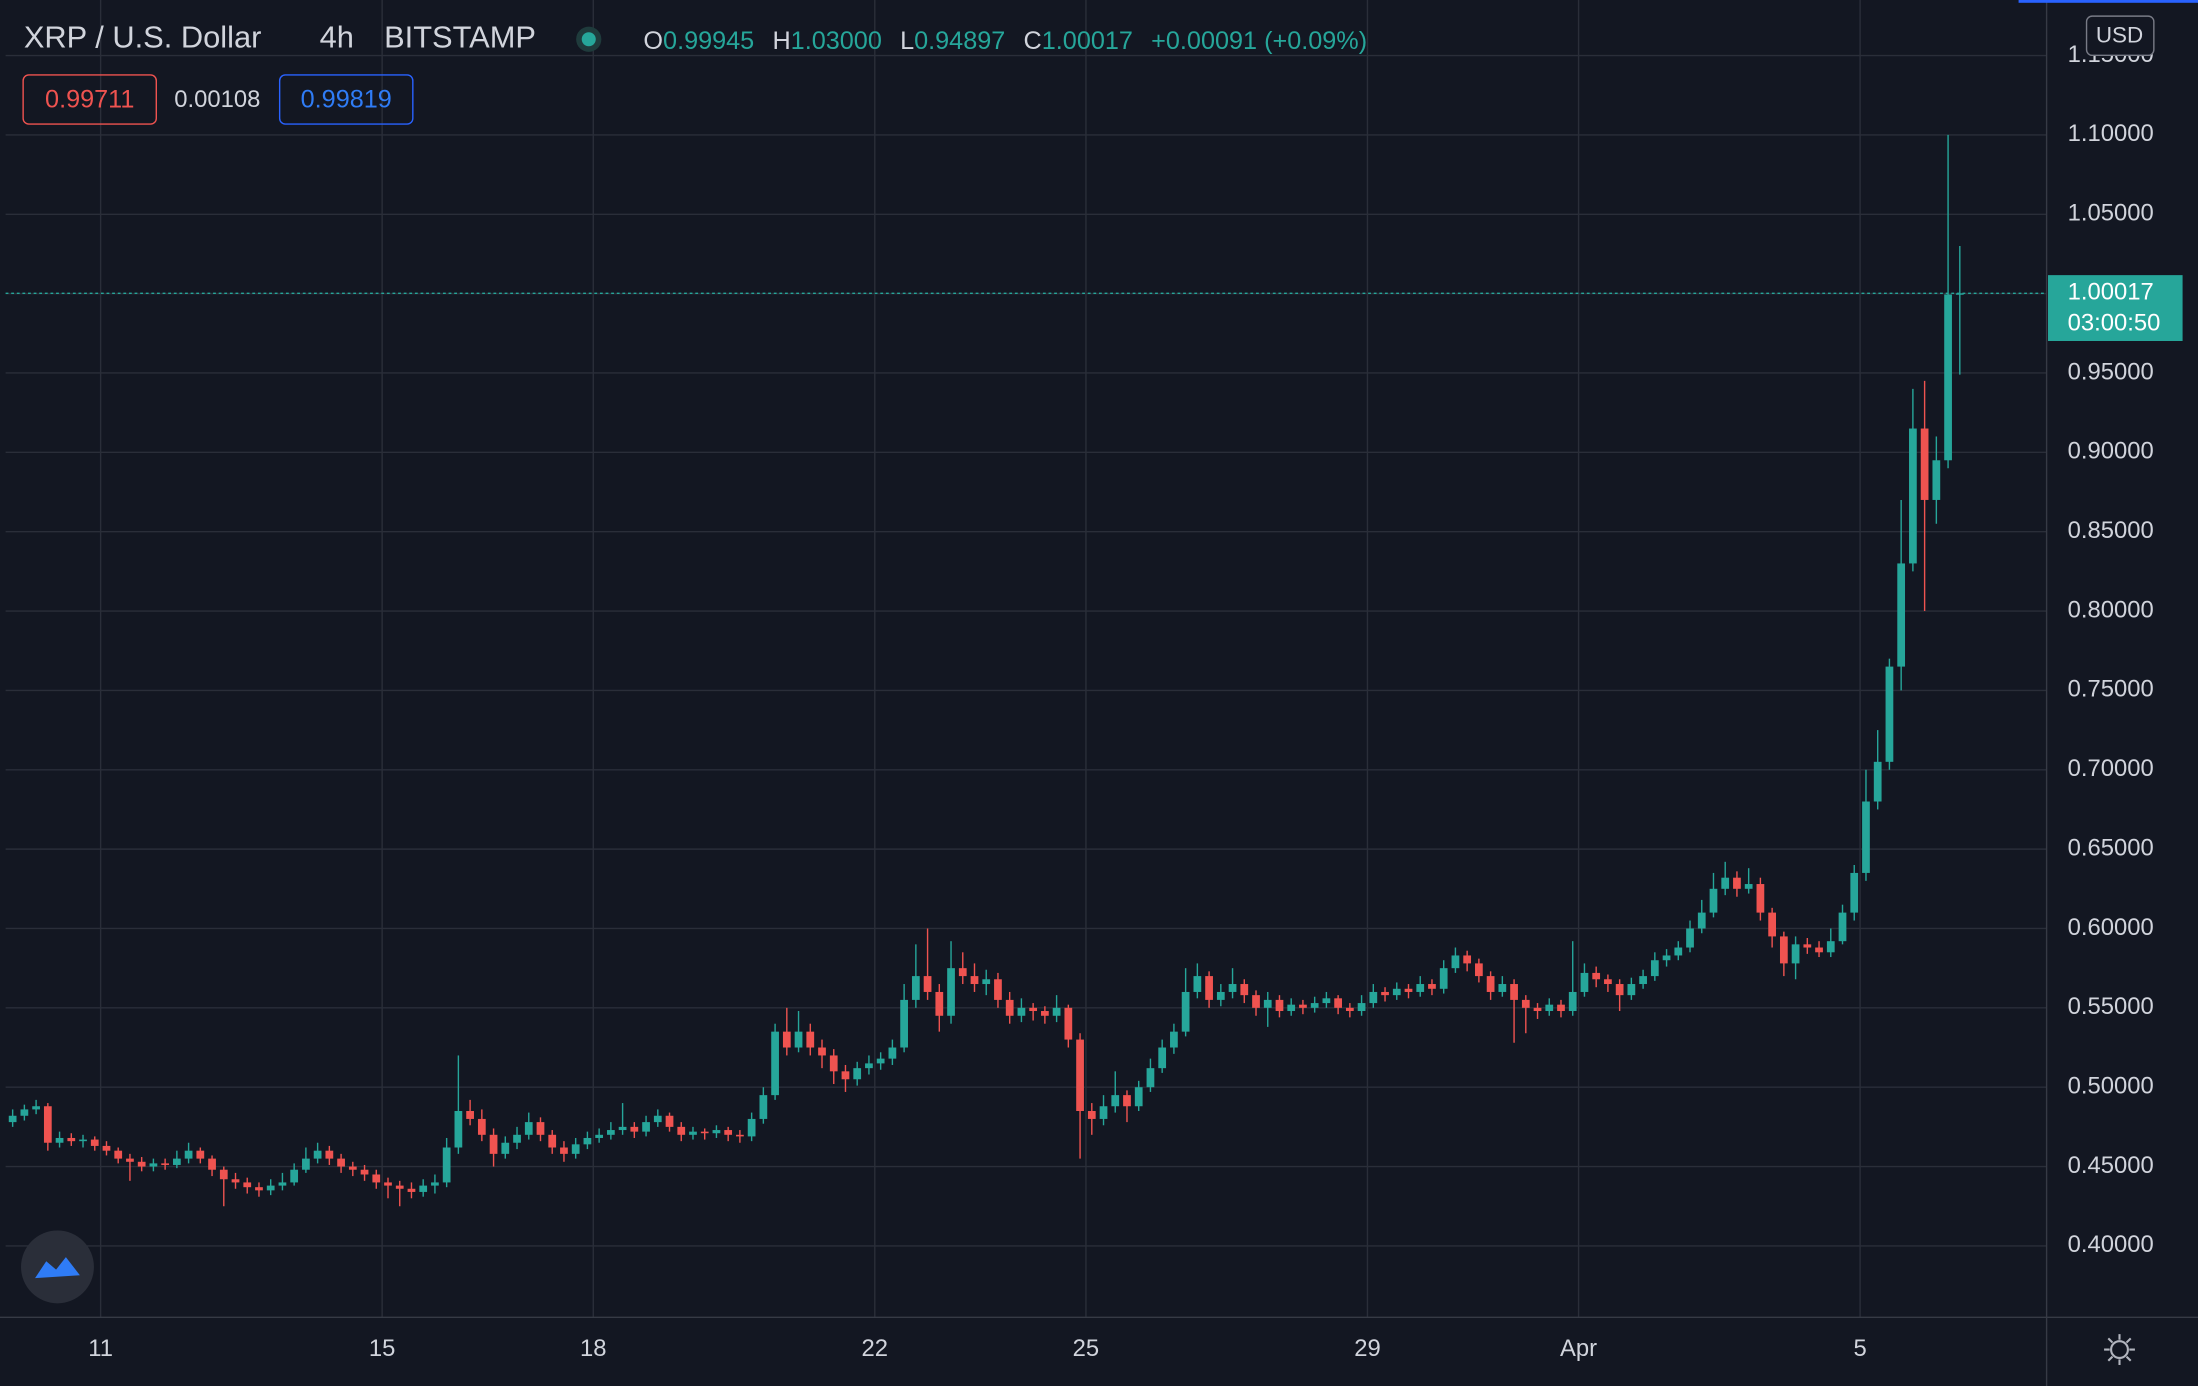 This screenshot has width=2198, height=1386. Describe the element at coordinates (1087, 41) in the screenshot. I see `c-value: 1.00017` at that location.